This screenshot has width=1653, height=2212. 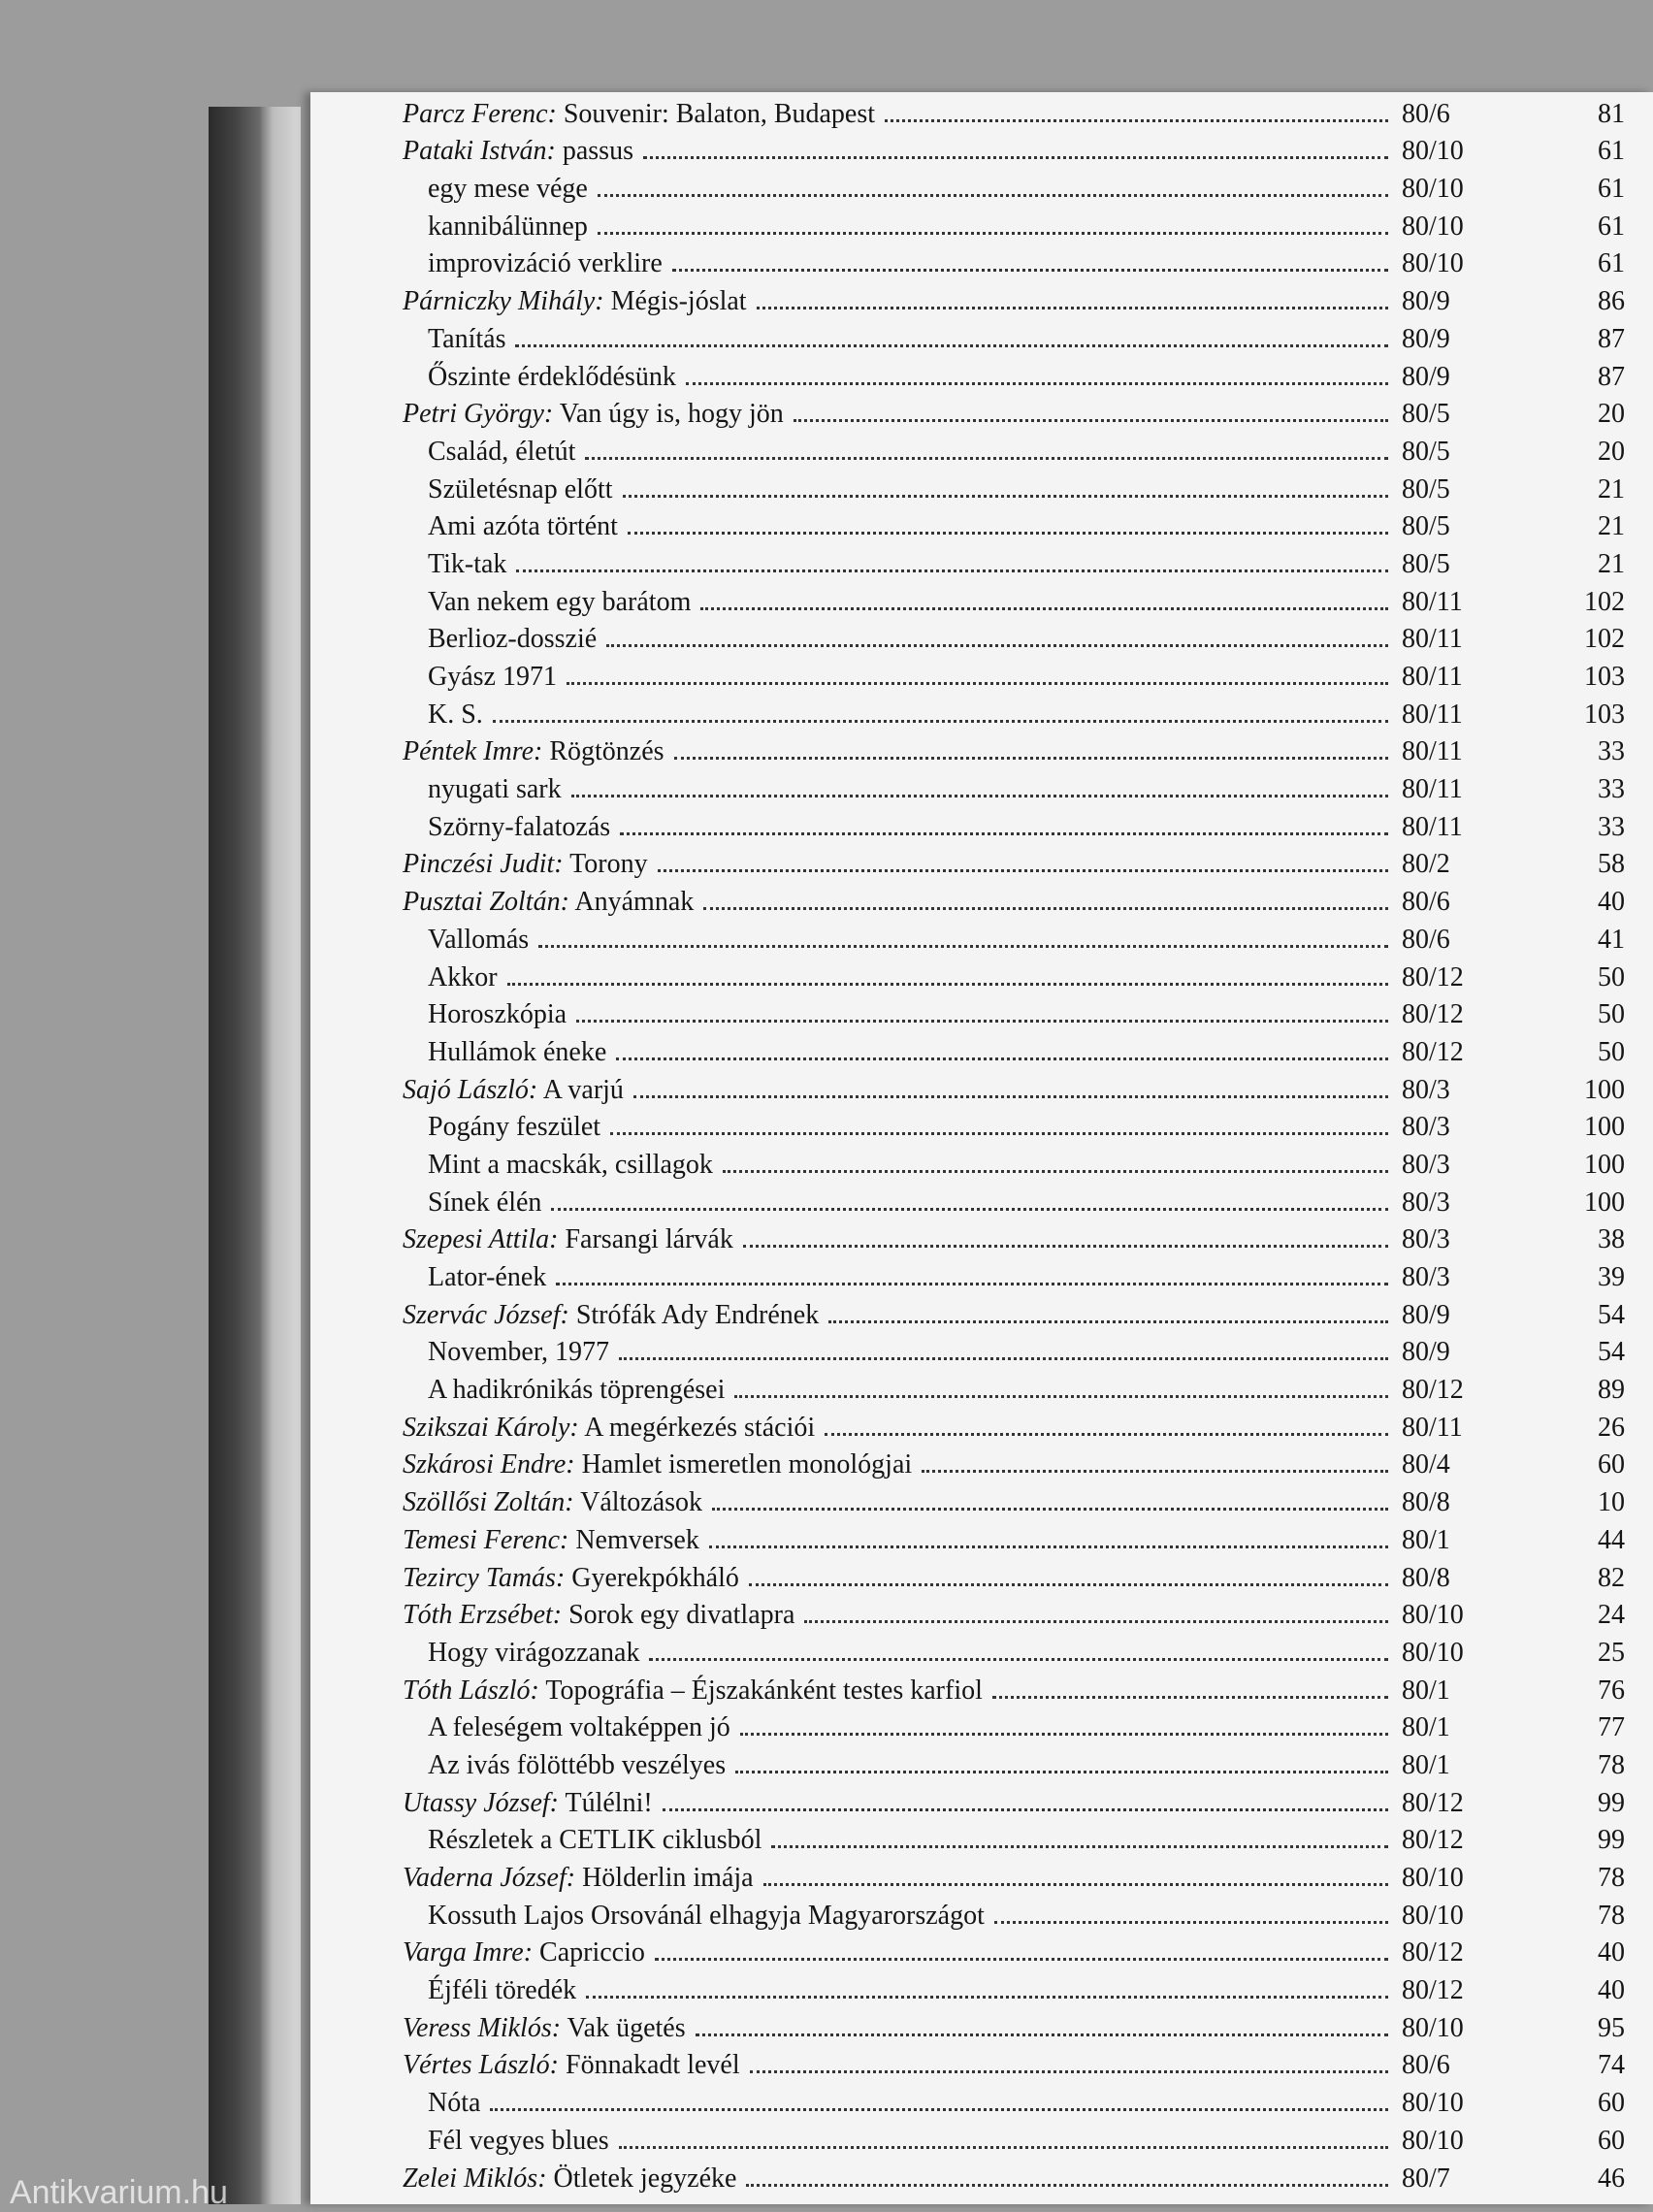 What do you see at coordinates (655, 1577) in the screenshot?
I see `title: Gyerekpókháló` at bounding box center [655, 1577].